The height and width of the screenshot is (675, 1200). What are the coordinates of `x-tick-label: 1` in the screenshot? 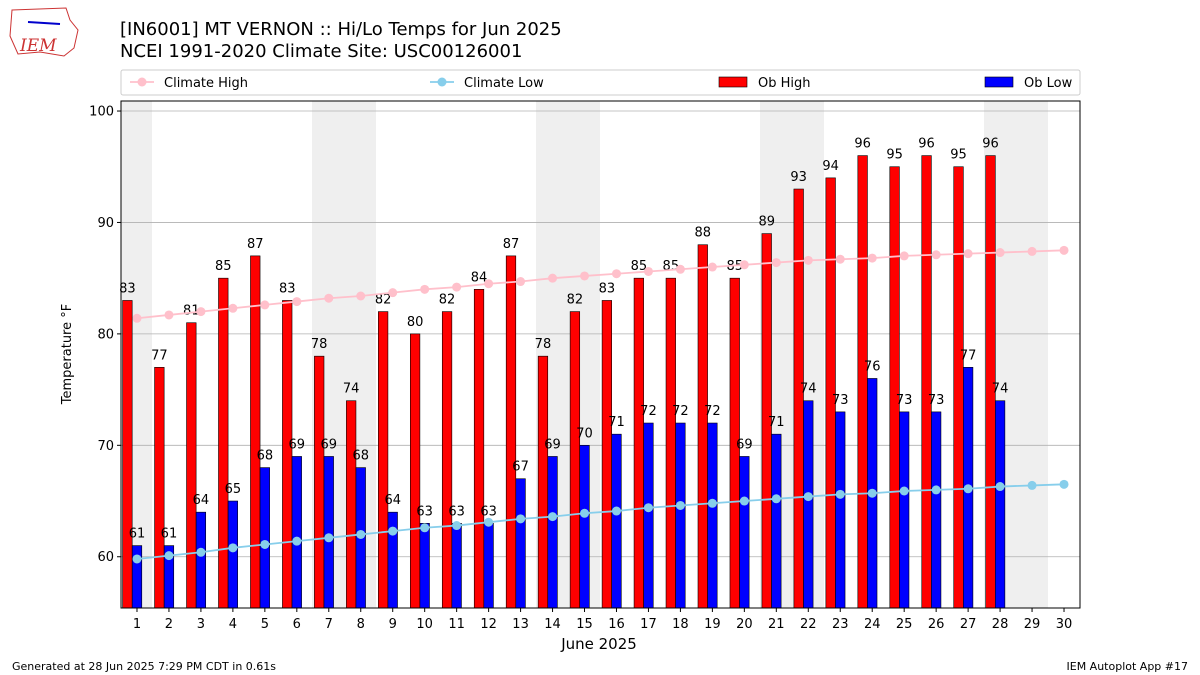 It's located at (137, 624).